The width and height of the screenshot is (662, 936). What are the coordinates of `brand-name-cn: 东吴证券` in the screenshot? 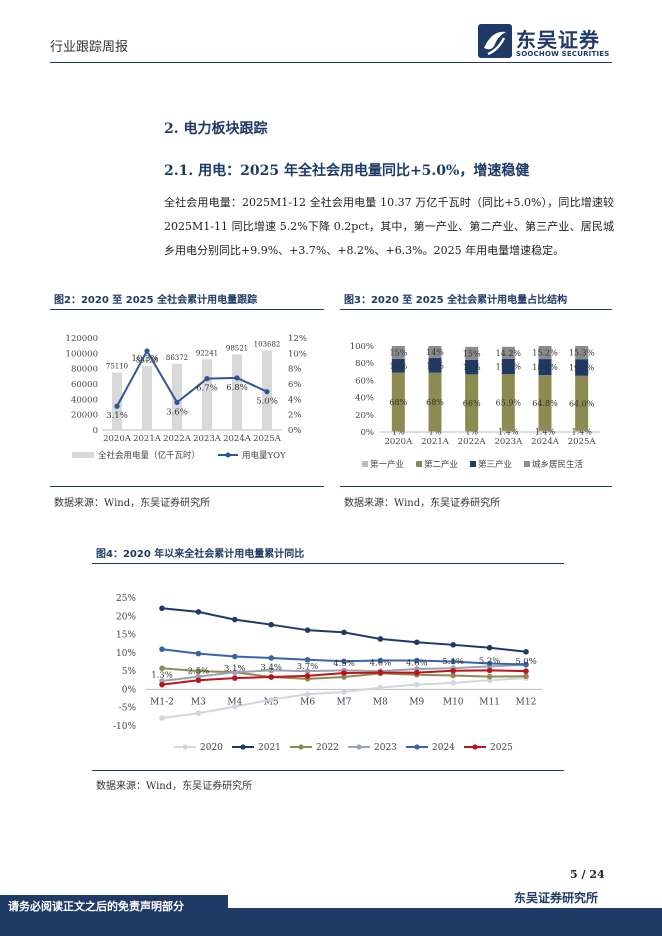 It's located at (558, 40).